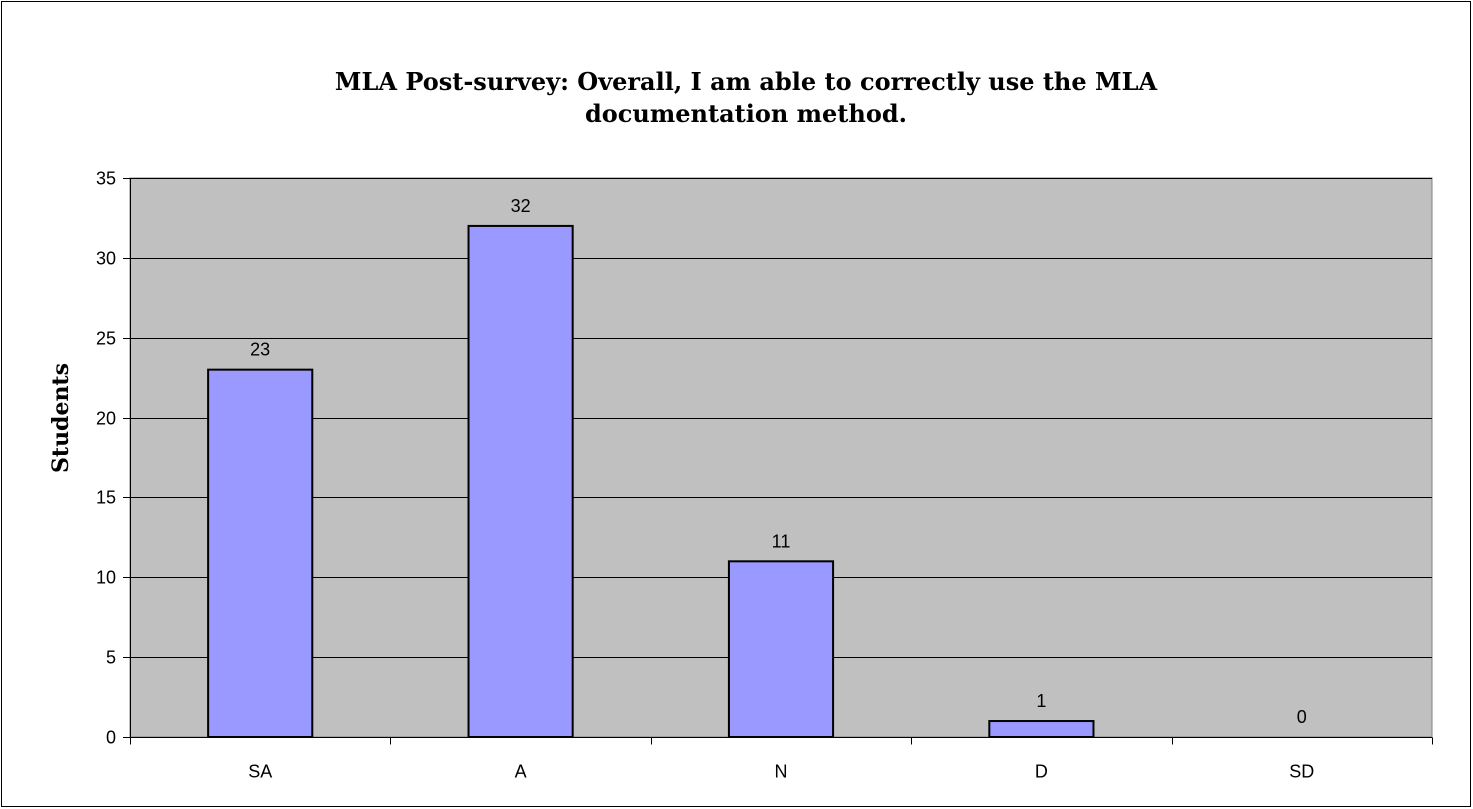 The width and height of the screenshot is (1473, 809). I want to click on y-tick-label-15: 15, so click(106, 498).